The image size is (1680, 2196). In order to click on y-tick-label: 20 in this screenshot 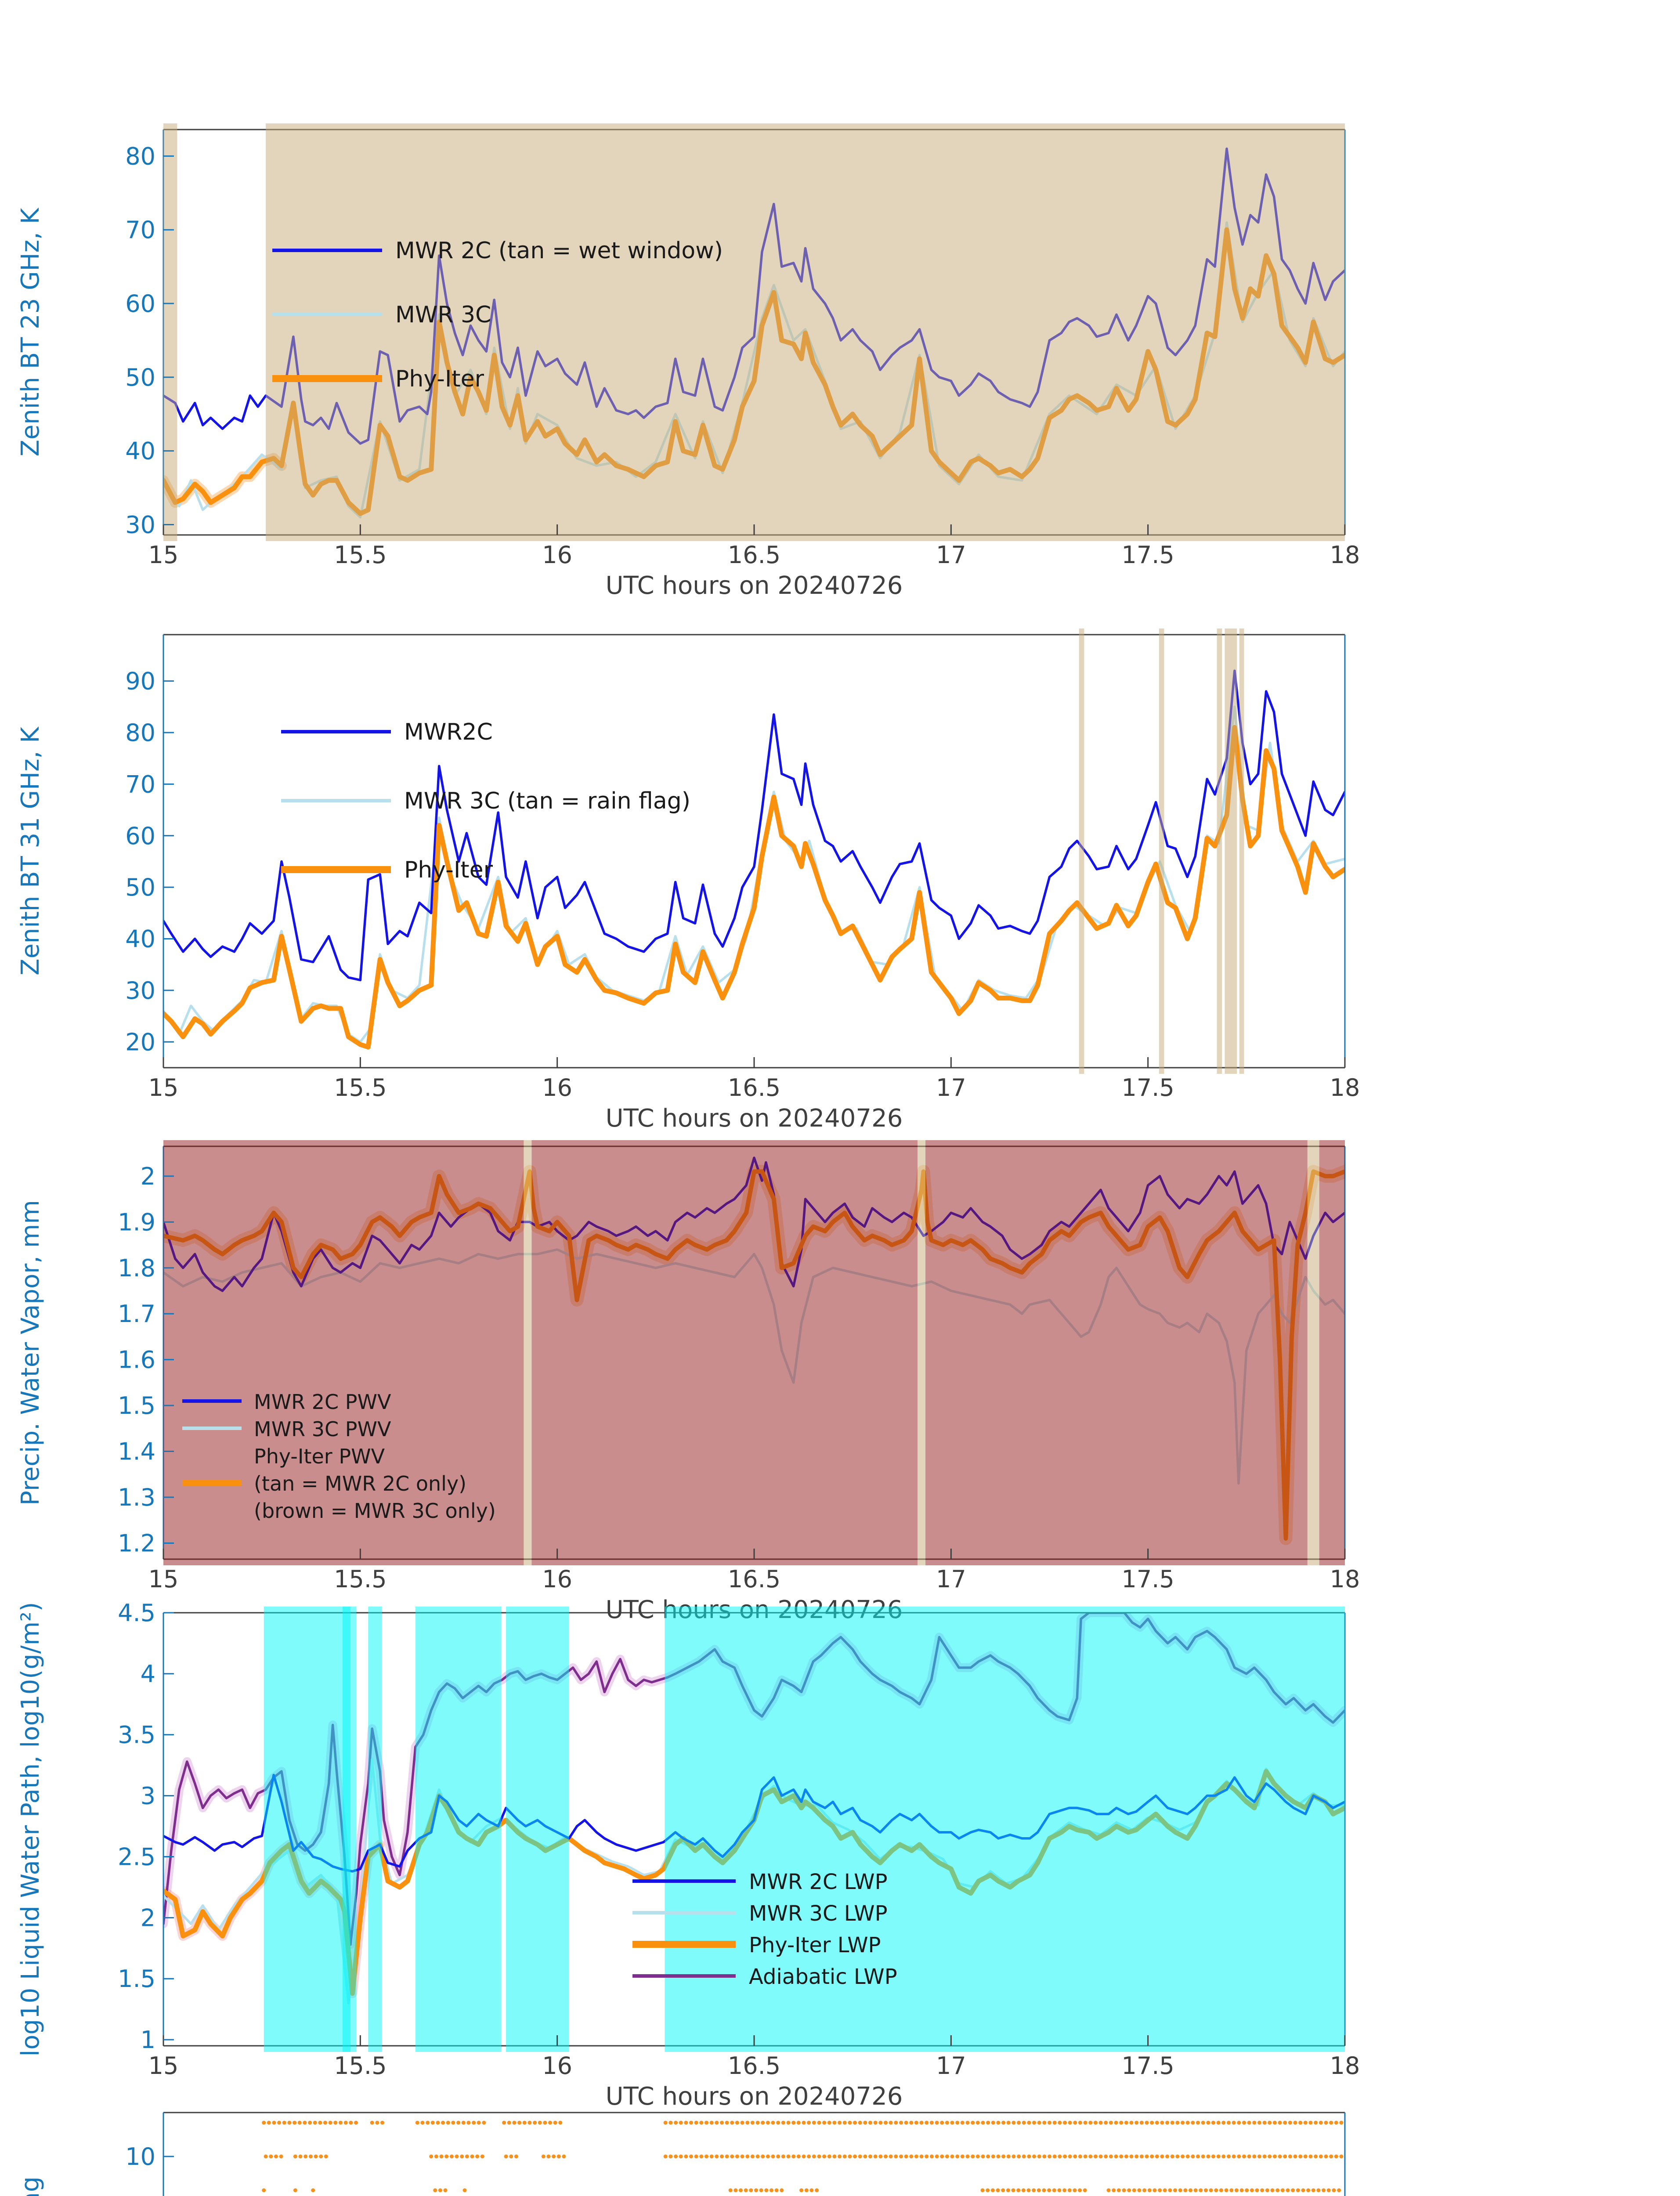, I will do `click(140, 1042)`.